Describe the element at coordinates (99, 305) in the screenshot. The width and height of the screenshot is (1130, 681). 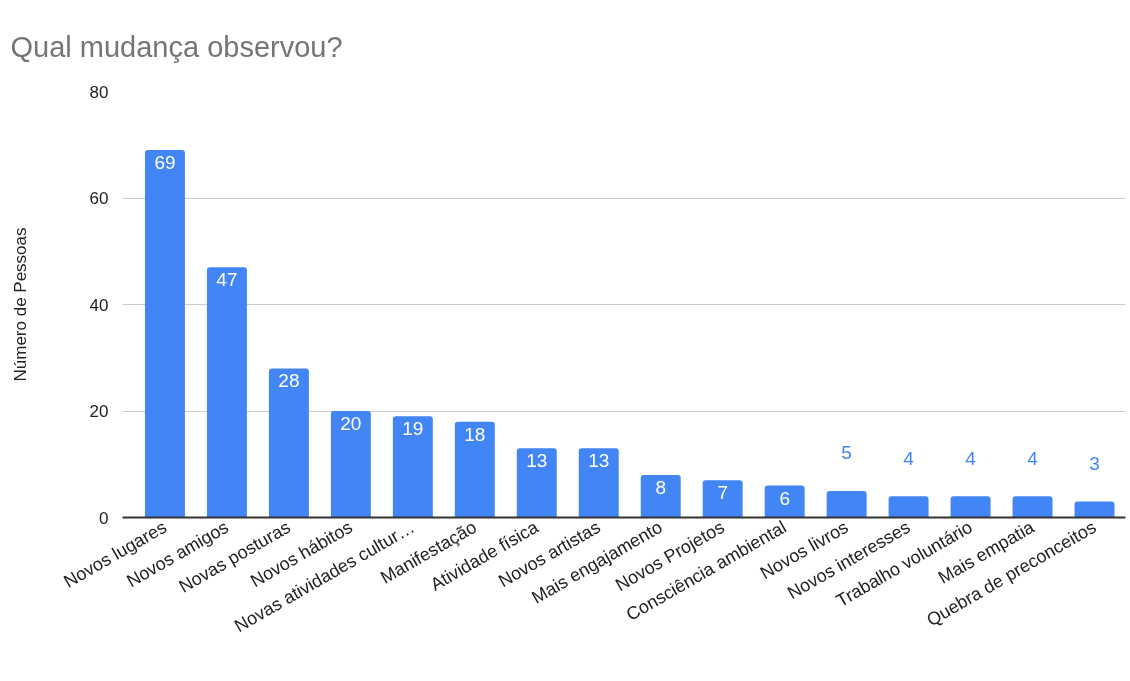
I see `y-tick-label: 40` at that location.